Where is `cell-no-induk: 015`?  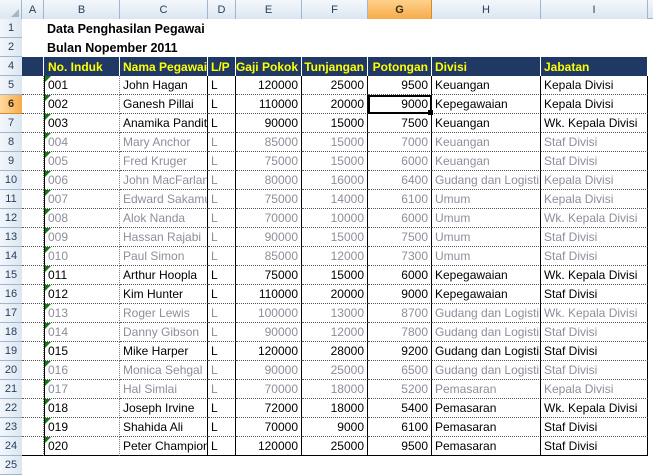
cell-no-induk: 015 is located at coordinates (82, 351).